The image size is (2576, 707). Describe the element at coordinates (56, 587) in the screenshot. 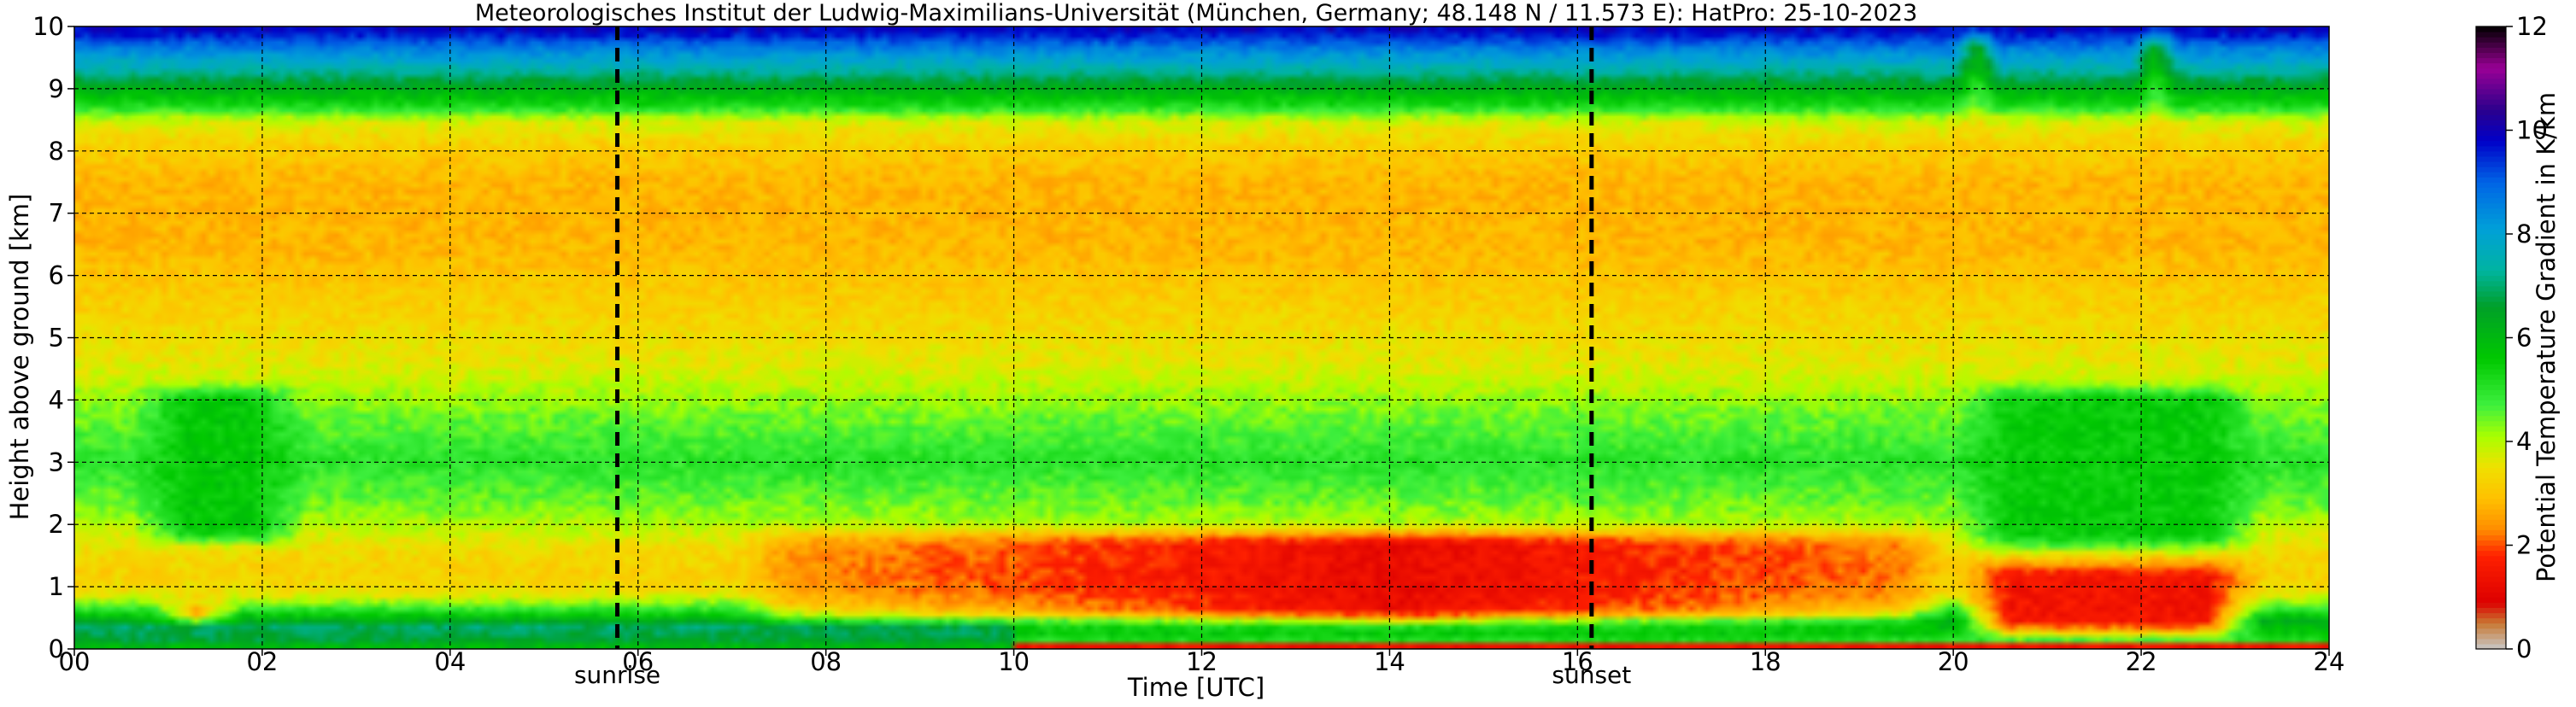

I see `y-tick-label: 1` at that location.